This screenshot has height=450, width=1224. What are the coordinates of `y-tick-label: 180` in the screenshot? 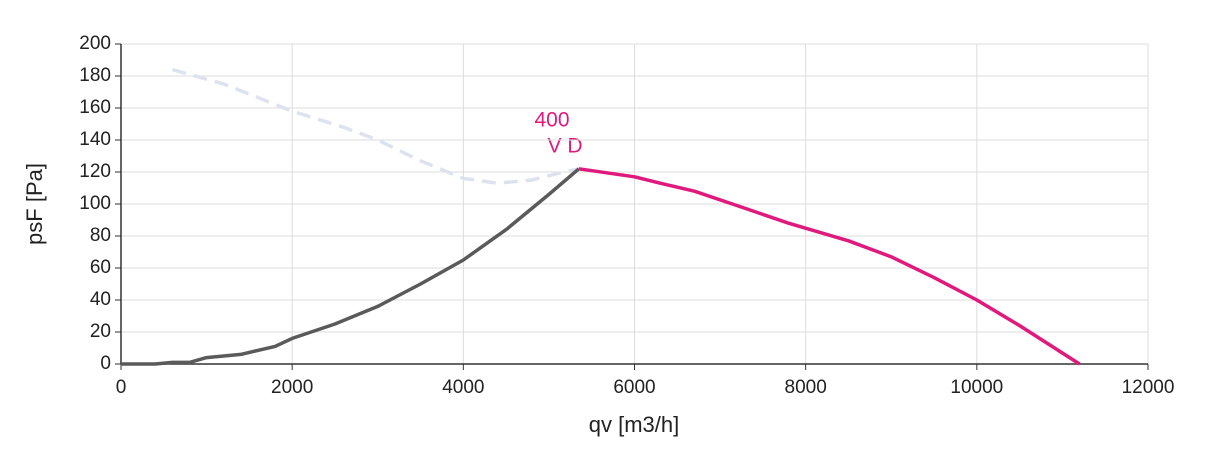 It's located at (95, 75).